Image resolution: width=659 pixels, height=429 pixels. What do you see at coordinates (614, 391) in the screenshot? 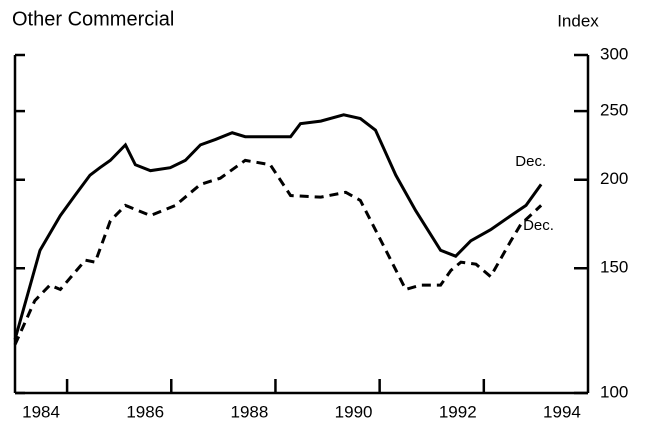
I see `y-tick-label: 100` at bounding box center [614, 391].